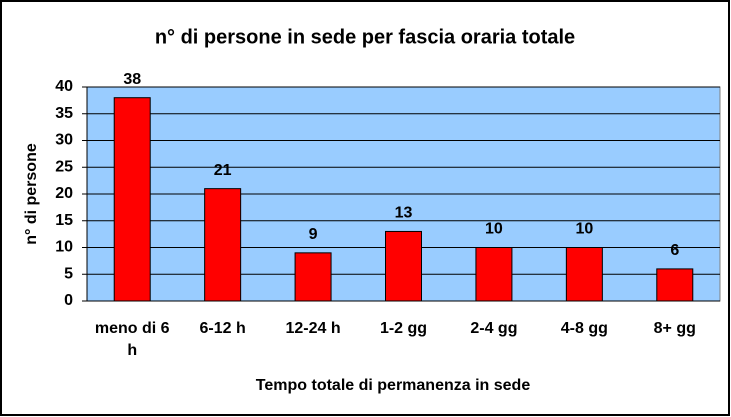 This screenshot has width=731, height=417. What do you see at coordinates (64, 193) in the screenshot?
I see `y-tick-label: 20` at bounding box center [64, 193].